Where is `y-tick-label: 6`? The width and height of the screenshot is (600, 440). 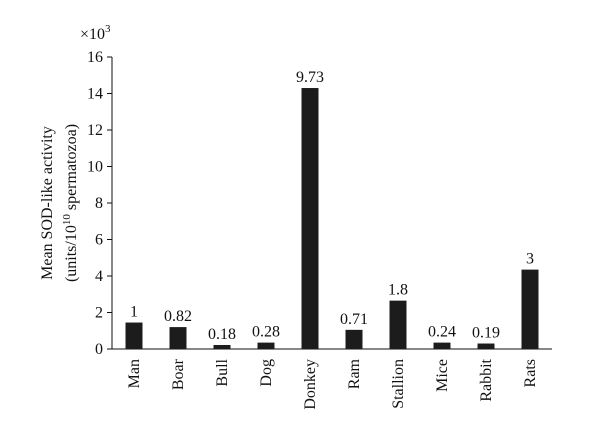
y-tick-label: 6 is located at coordinates (99, 240).